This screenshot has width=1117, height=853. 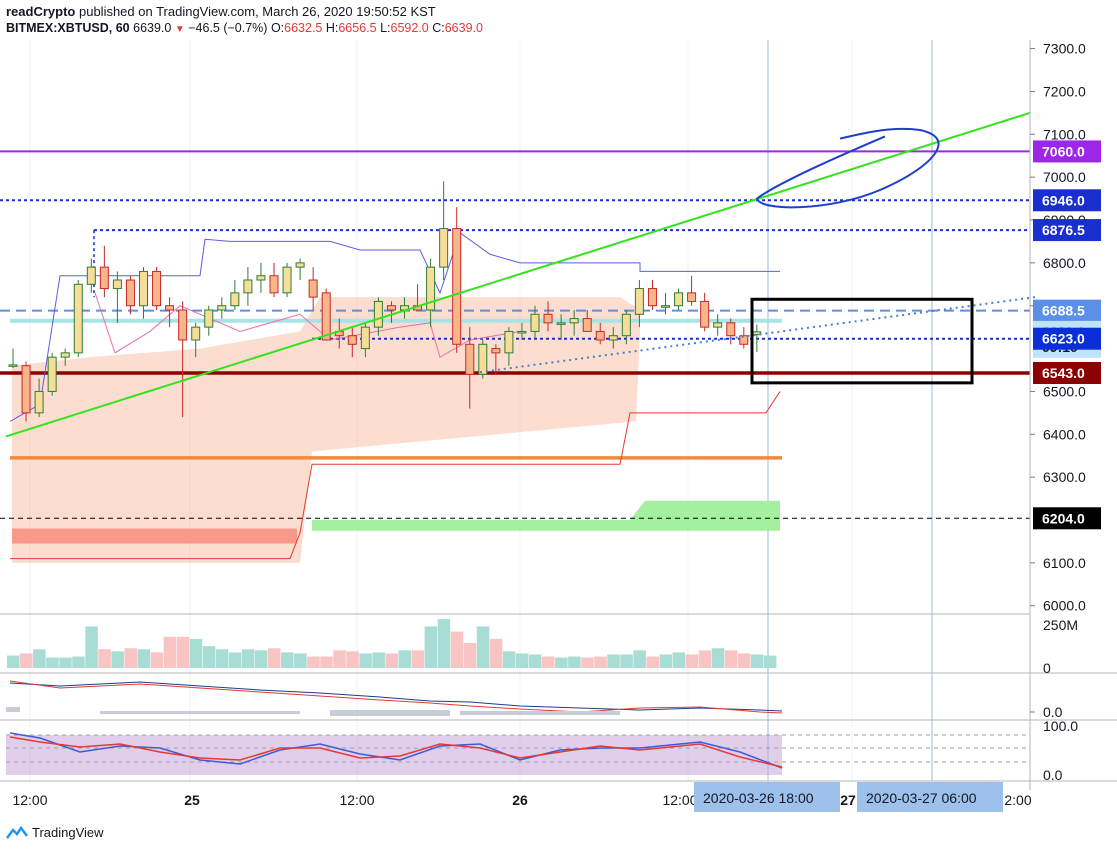 I want to click on crosshair-time-bg, so click(x=767, y=797).